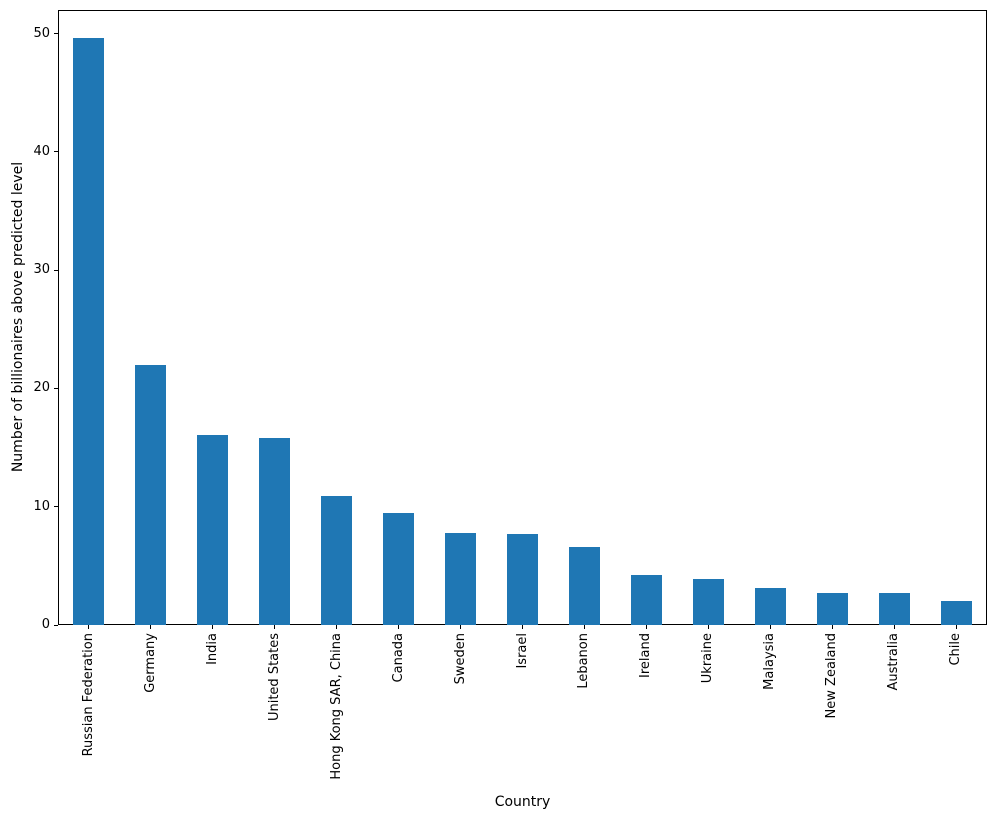 The height and width of the screenshot is (821, 997). What do you see at coordinates (88, 695) in the screenshot?
I see `x-tick-label: Russian Federation` at bounding box center [88, 695].